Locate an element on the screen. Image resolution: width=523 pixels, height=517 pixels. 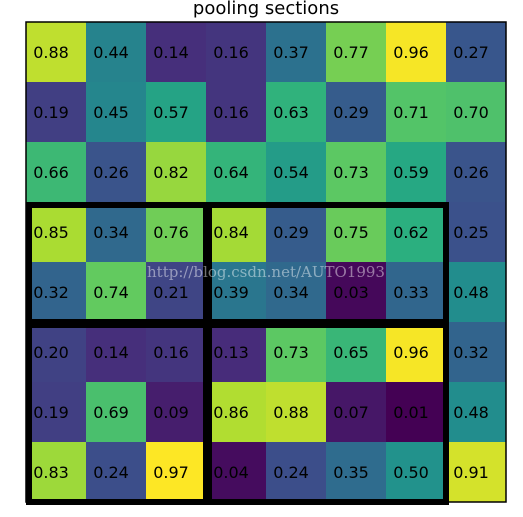
cell-value-label: 0.20 is located at coordinates (51, 352).